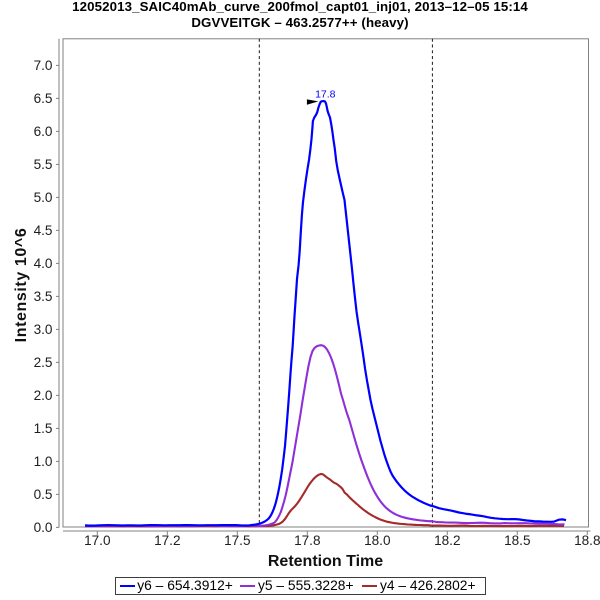 The image size is (600, 600). What do you see at coordinates (325, 95) in the screenshot?
I see `svg-text: 17.8` at bounding box center [325, 95].